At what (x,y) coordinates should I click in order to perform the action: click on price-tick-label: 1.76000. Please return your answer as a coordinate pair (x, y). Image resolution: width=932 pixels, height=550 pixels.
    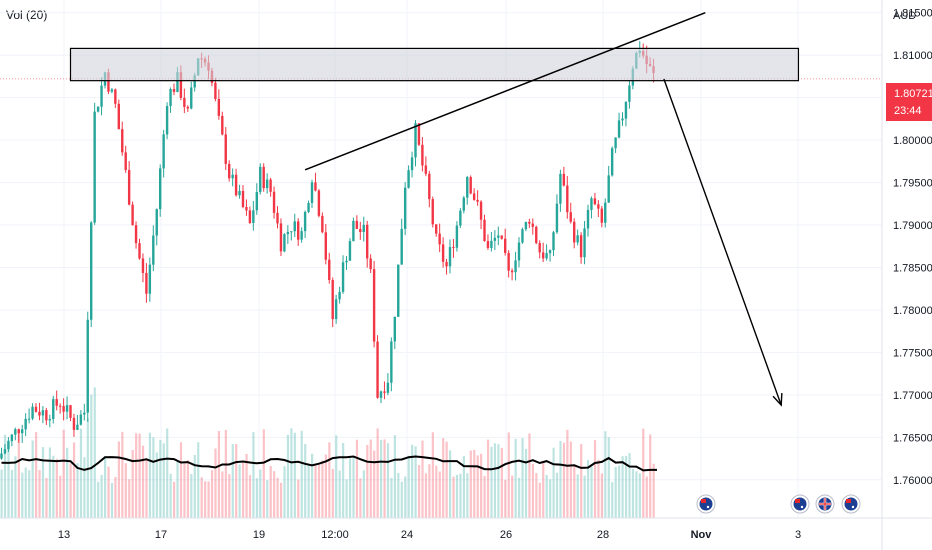
    Looking at the image, I should click on (912, 481).